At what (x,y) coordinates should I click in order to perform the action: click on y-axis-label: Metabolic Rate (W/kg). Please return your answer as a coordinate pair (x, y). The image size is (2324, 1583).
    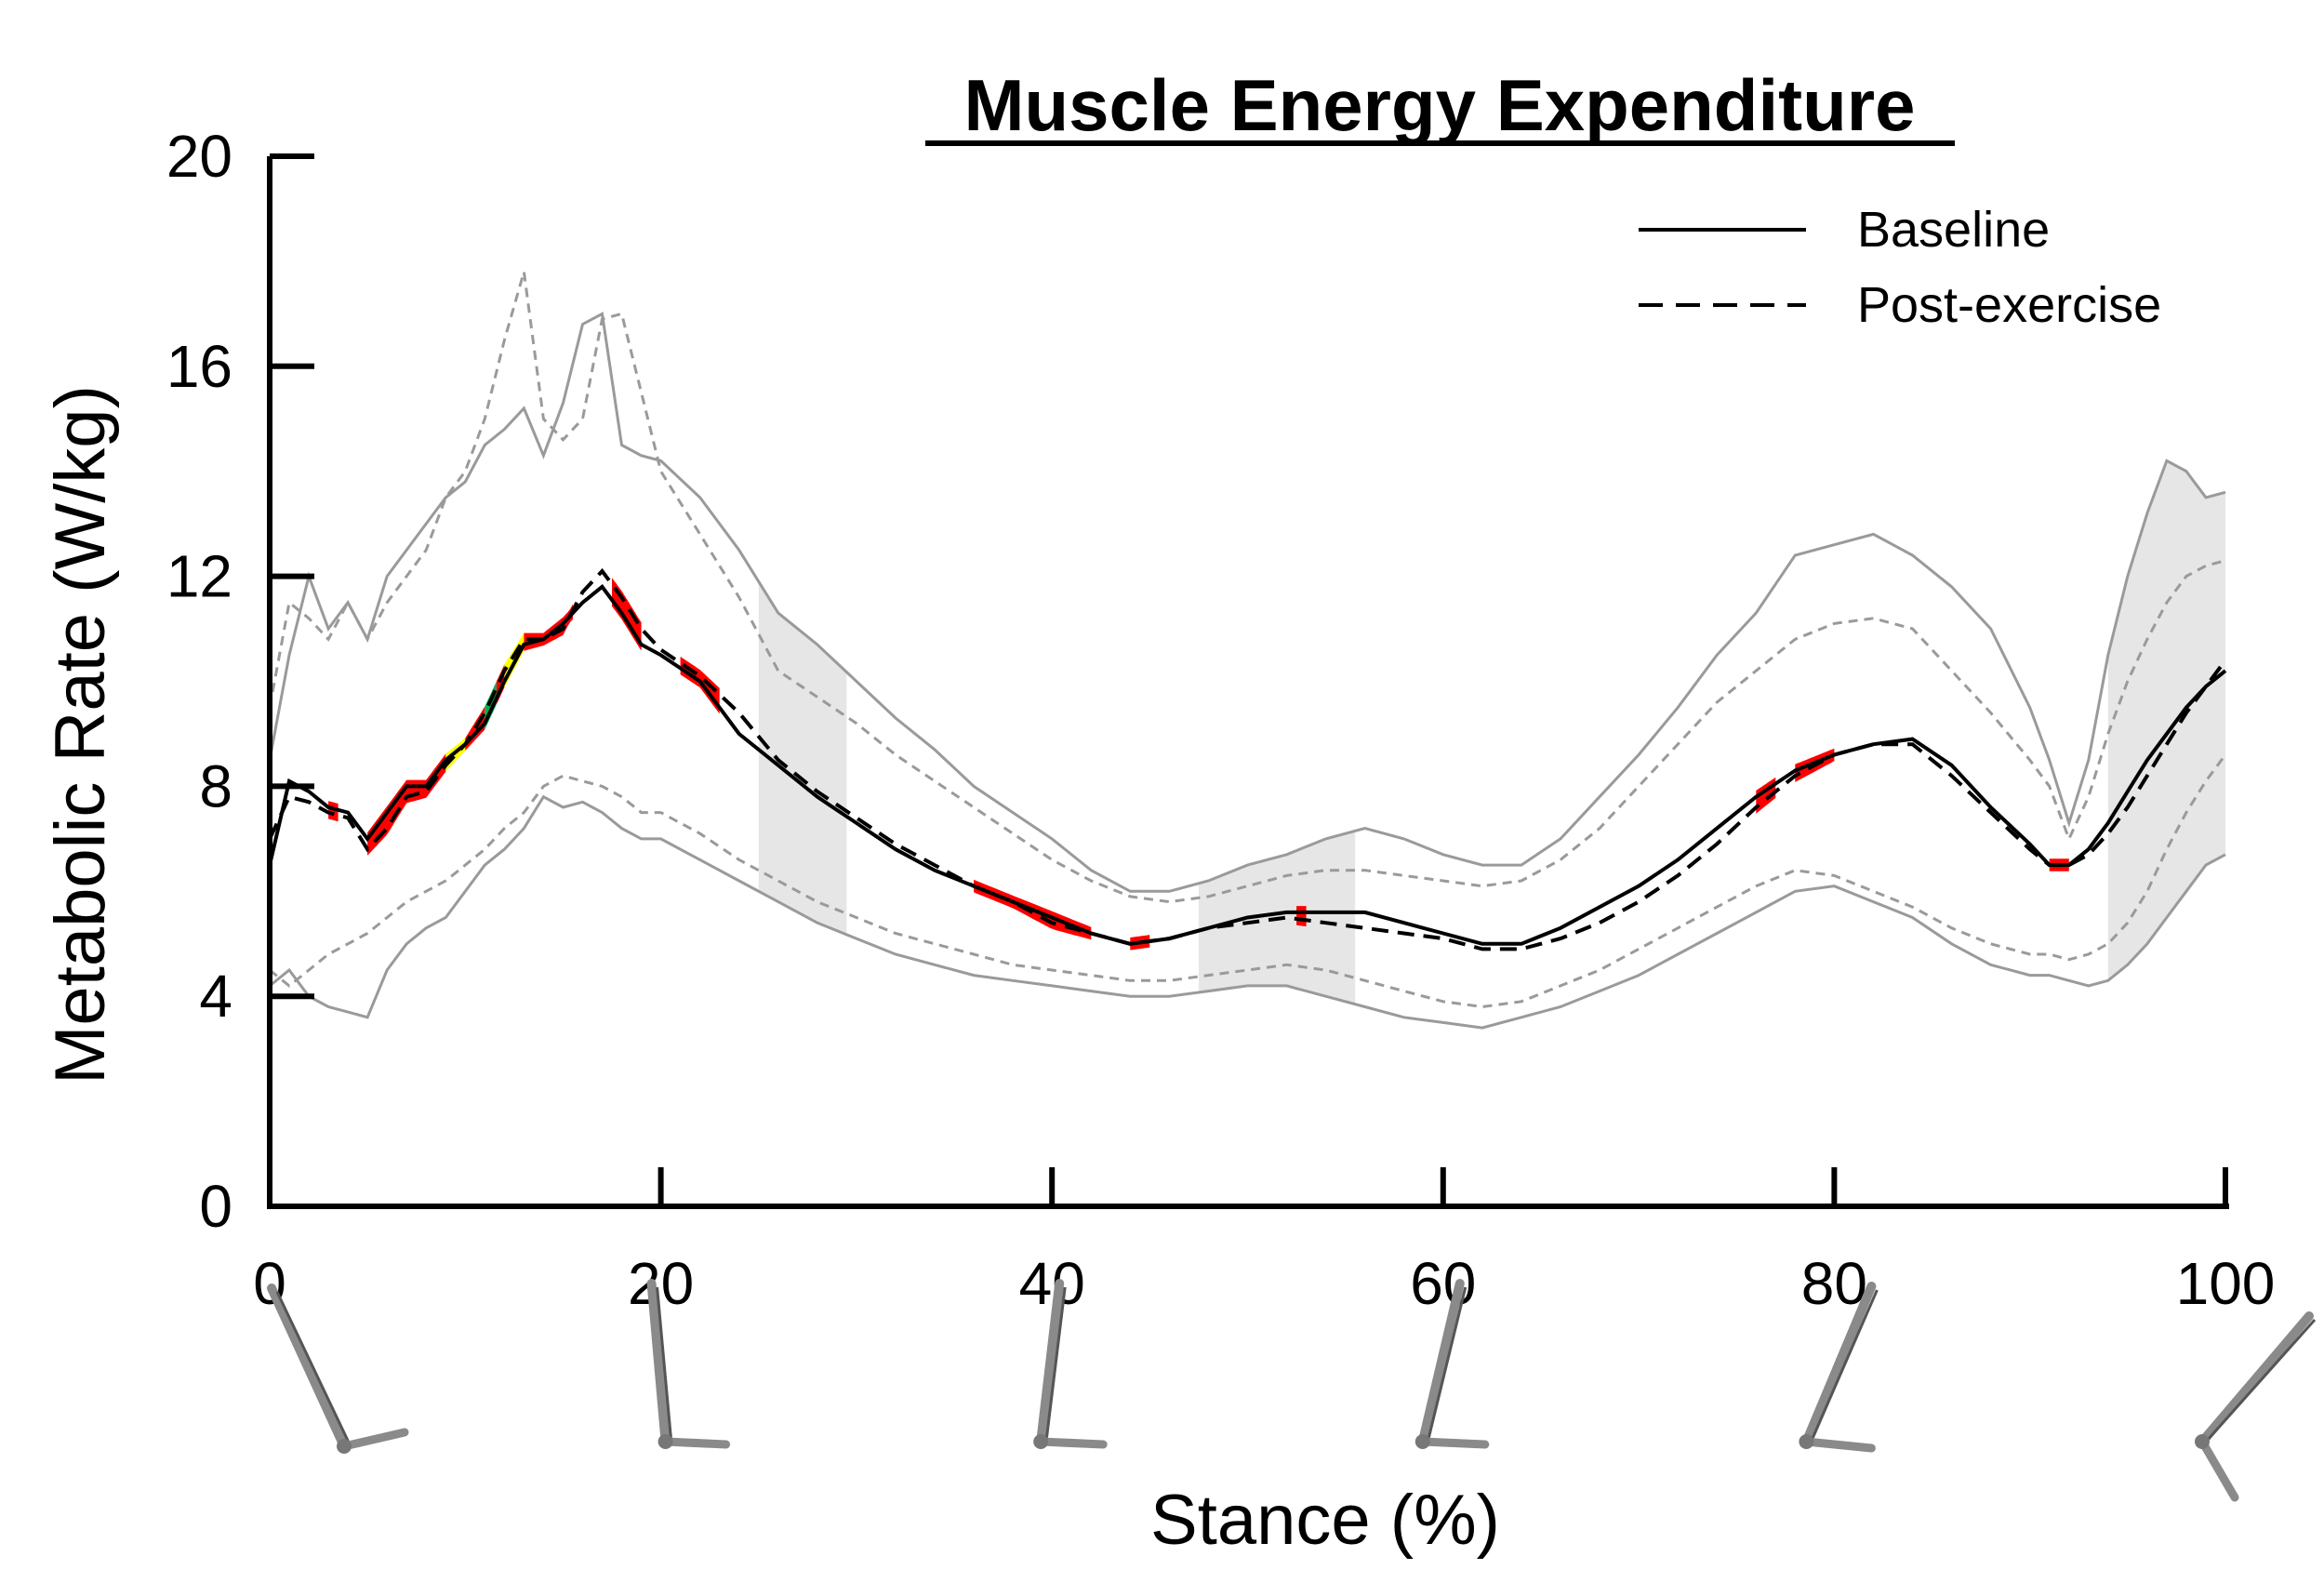
    Looking at the image, I should click on (80, 734).